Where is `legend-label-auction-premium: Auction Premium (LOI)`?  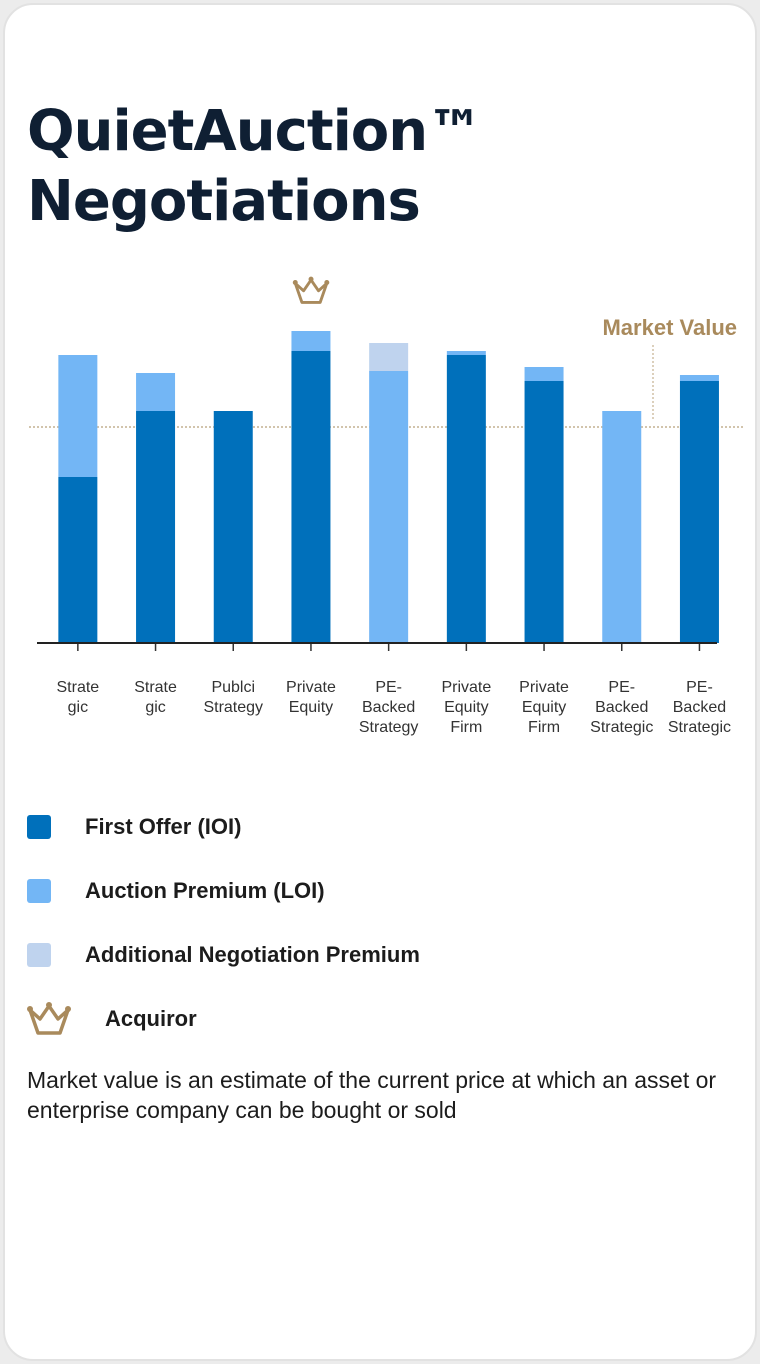
legend-label-auction-premium: Auction Premium (LOI) is located at coordinates (205, 890).